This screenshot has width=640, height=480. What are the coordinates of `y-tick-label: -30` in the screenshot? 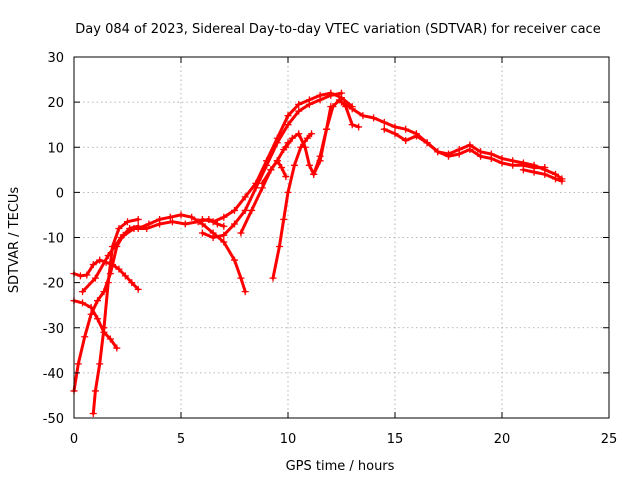 It's located at (53, 329).